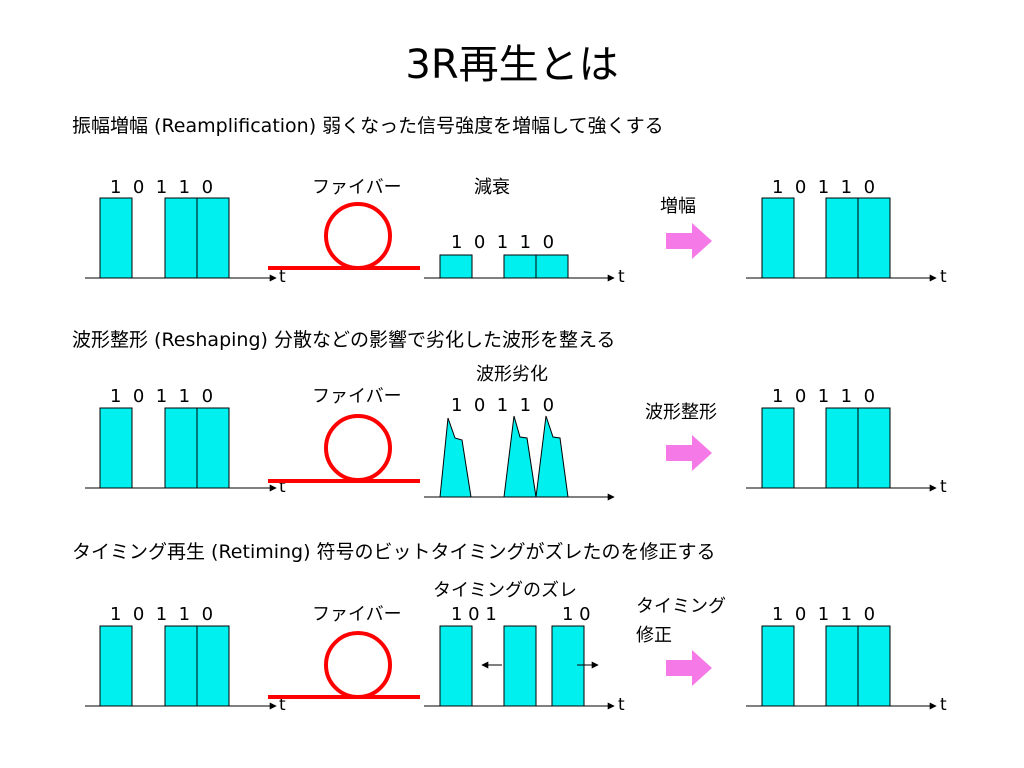 This screenshot has width=1024, height=768. I want to click on action-amplify: 増幅, so click(686, 227).